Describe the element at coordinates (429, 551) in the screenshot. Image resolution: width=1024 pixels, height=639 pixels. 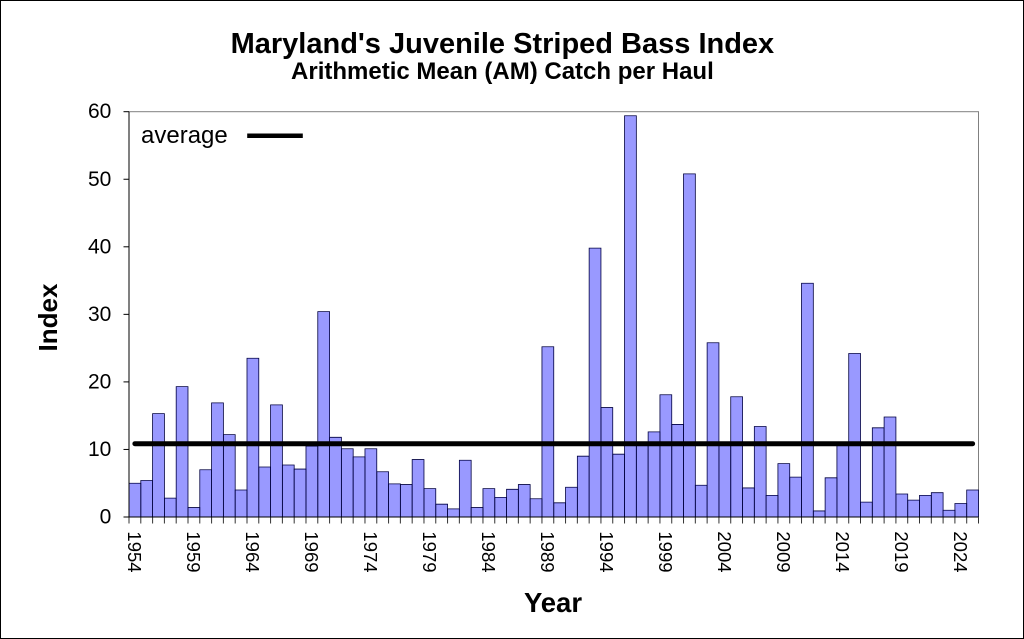
I see `svg-text: 1979` at that location.